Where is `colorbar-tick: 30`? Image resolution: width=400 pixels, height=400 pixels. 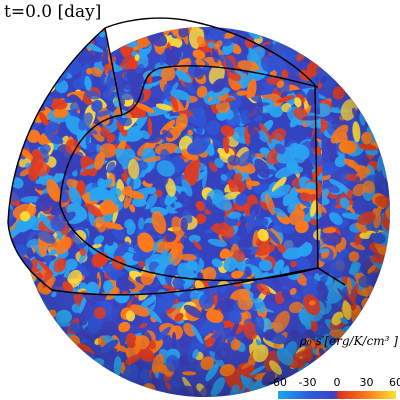
colorbar-tick: 30 is located at coordinates (366, 382).